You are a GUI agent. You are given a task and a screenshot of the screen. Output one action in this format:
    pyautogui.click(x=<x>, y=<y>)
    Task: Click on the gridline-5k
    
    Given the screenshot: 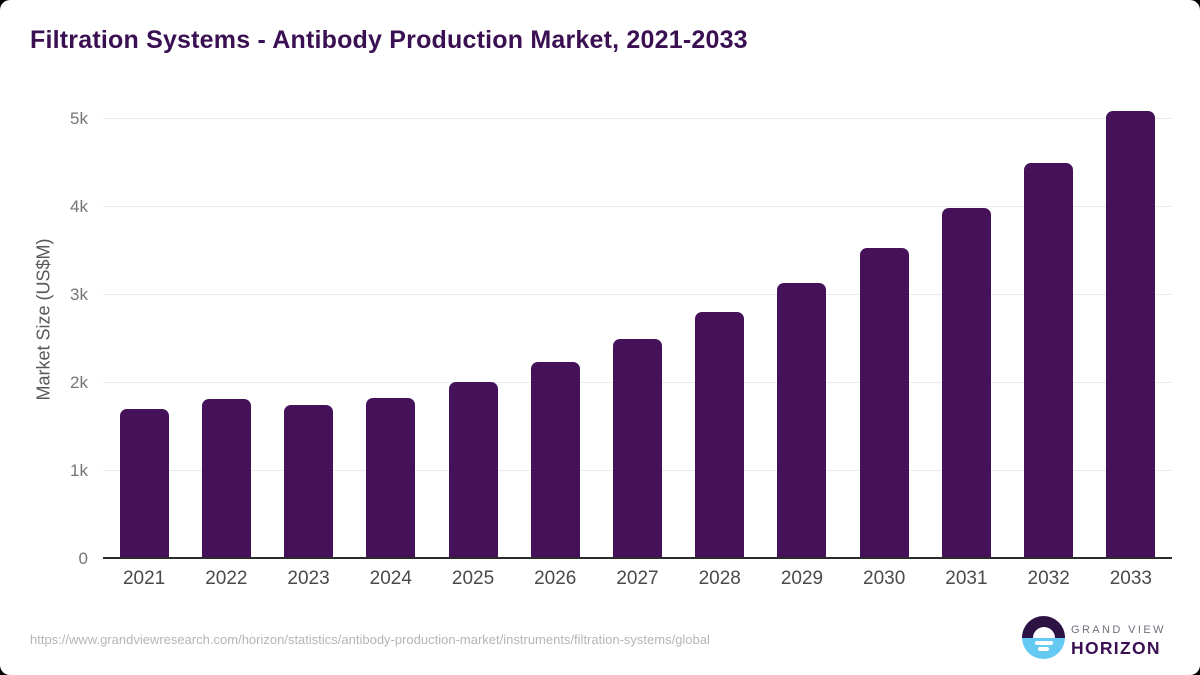 What is the action you would take?
    pyautogui.click(x=637, y=118)
    